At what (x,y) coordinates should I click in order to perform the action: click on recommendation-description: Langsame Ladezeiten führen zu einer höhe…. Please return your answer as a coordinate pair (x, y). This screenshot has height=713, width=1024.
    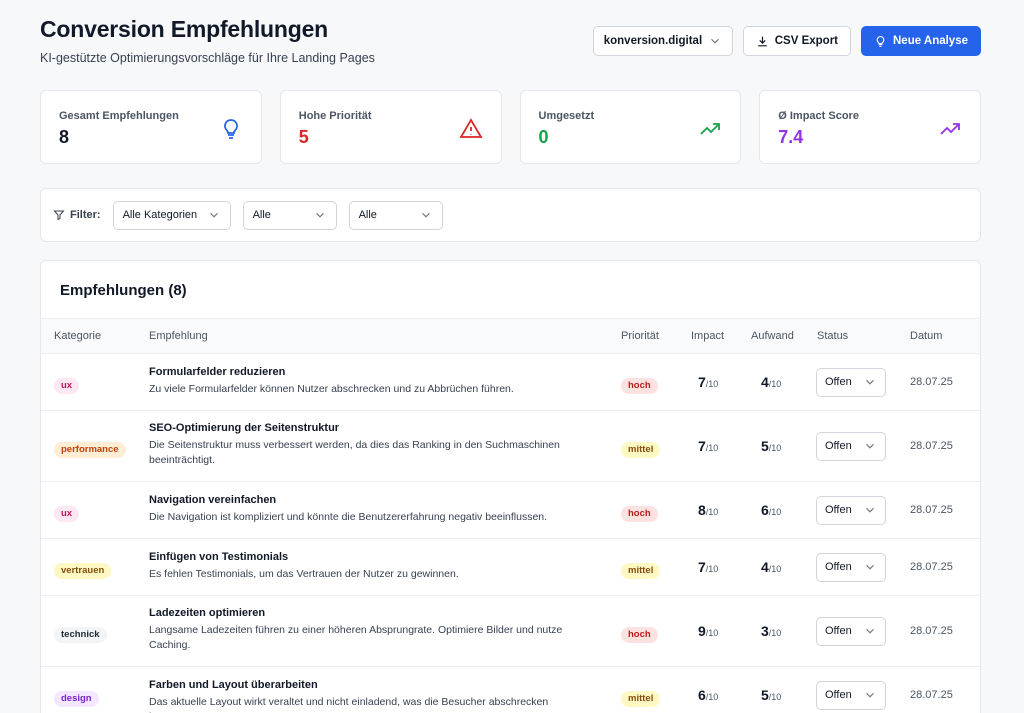
    Looking at the image, I should click on (356, 637).